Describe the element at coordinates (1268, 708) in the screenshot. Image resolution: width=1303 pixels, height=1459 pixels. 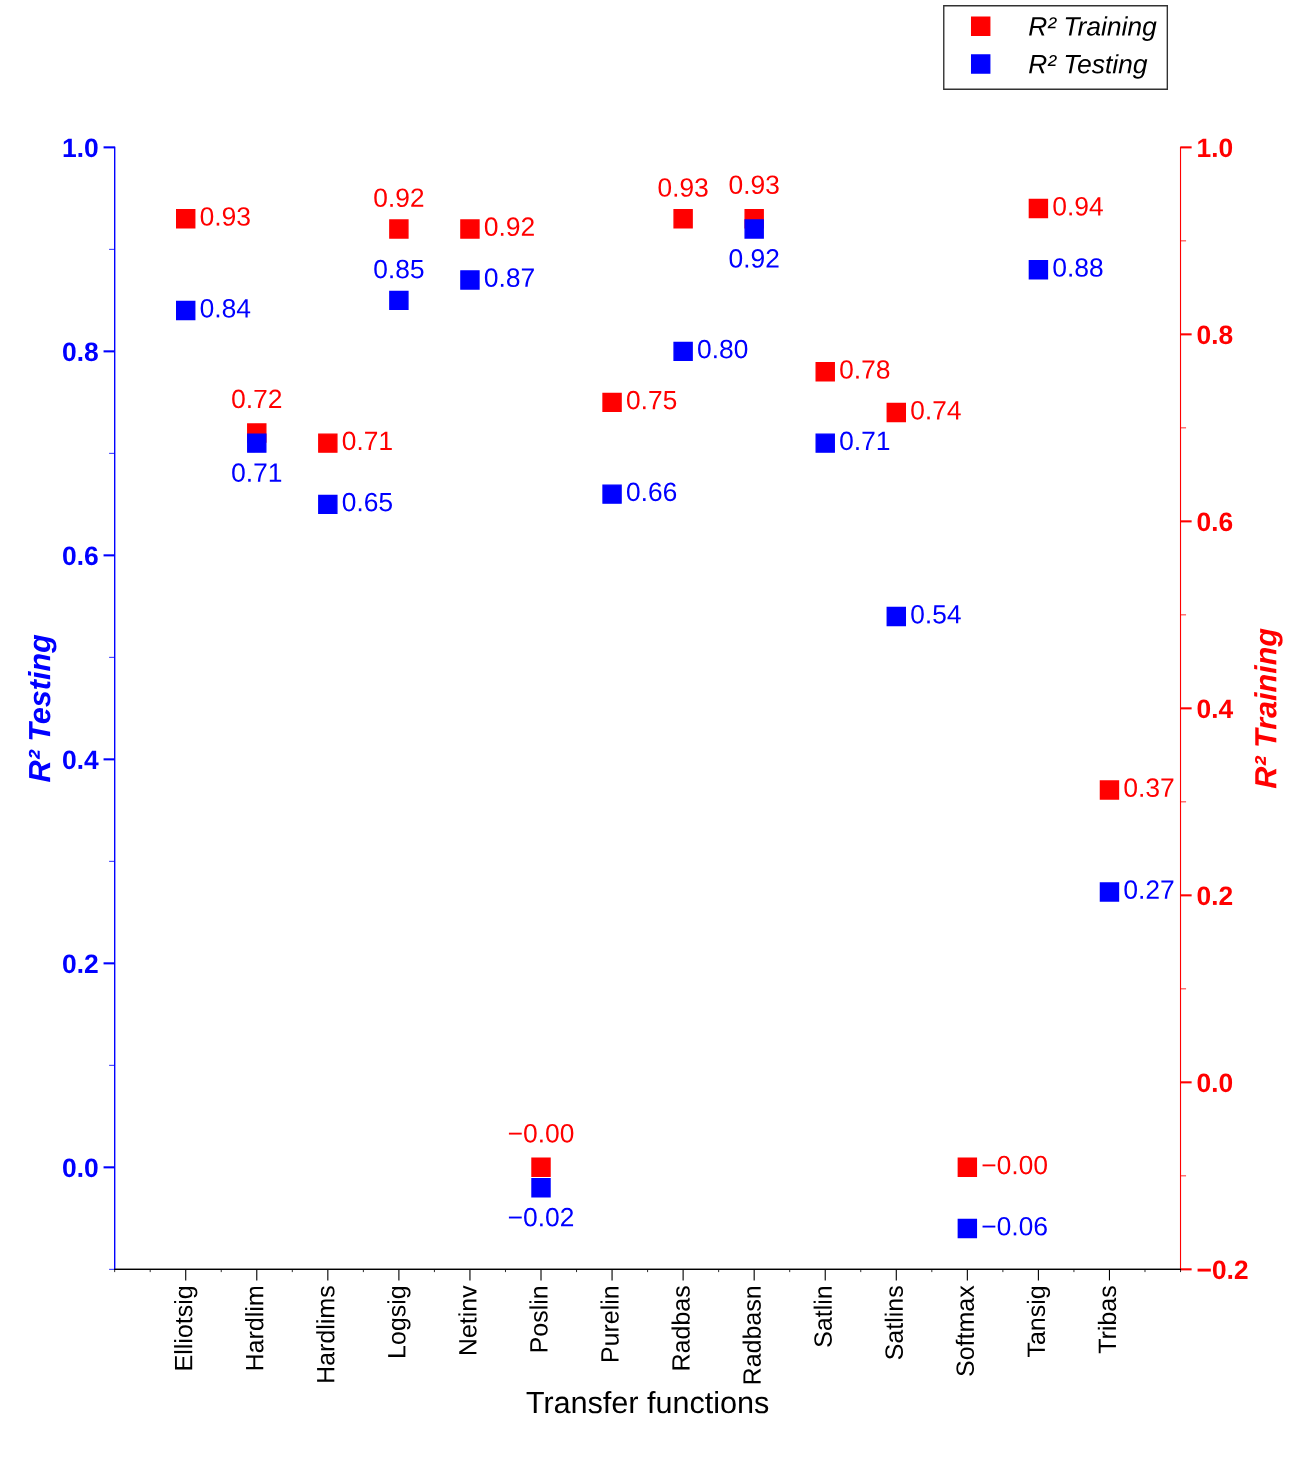
I see `y2-axis-title: R² Training` at that location.